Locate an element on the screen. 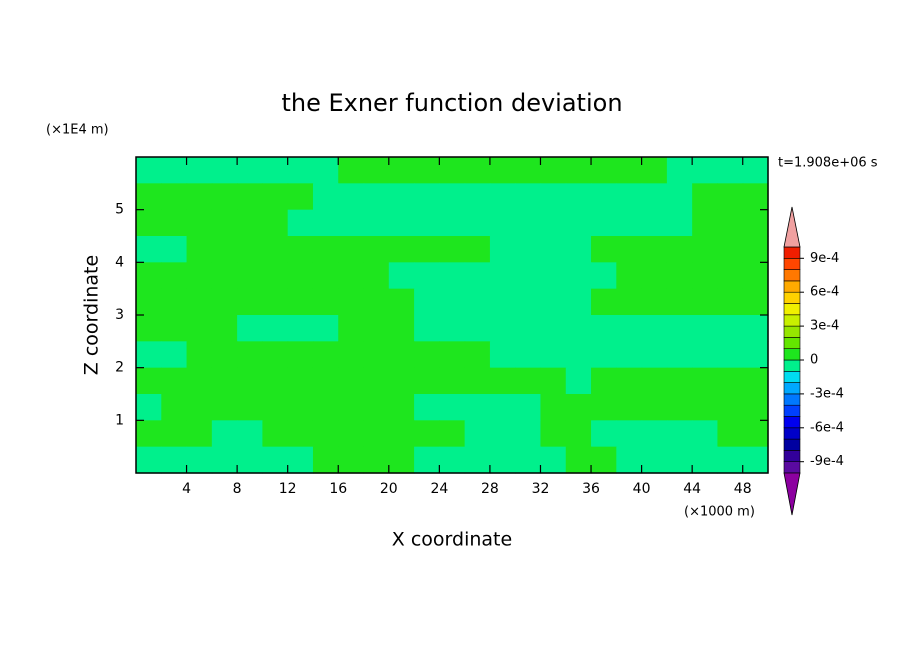 The height and width of the screenshot is (654, 904). chart-title: the Exner function deviation is located at coordinates (451, 103).